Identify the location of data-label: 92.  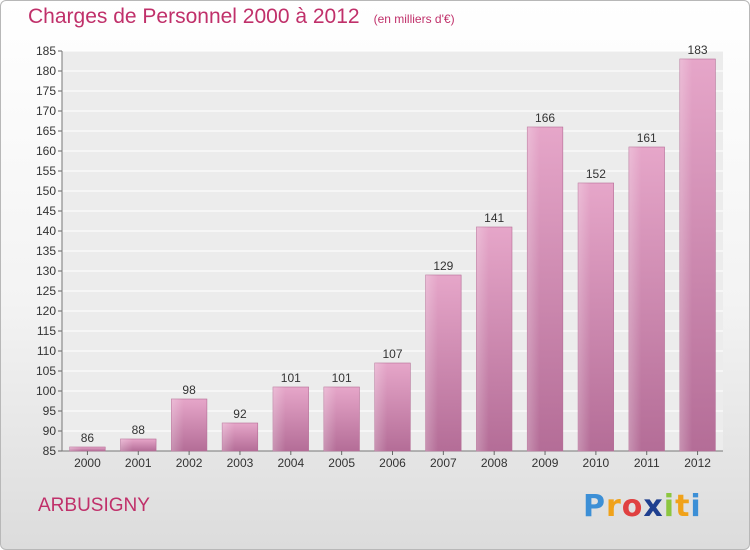
(240, 414).